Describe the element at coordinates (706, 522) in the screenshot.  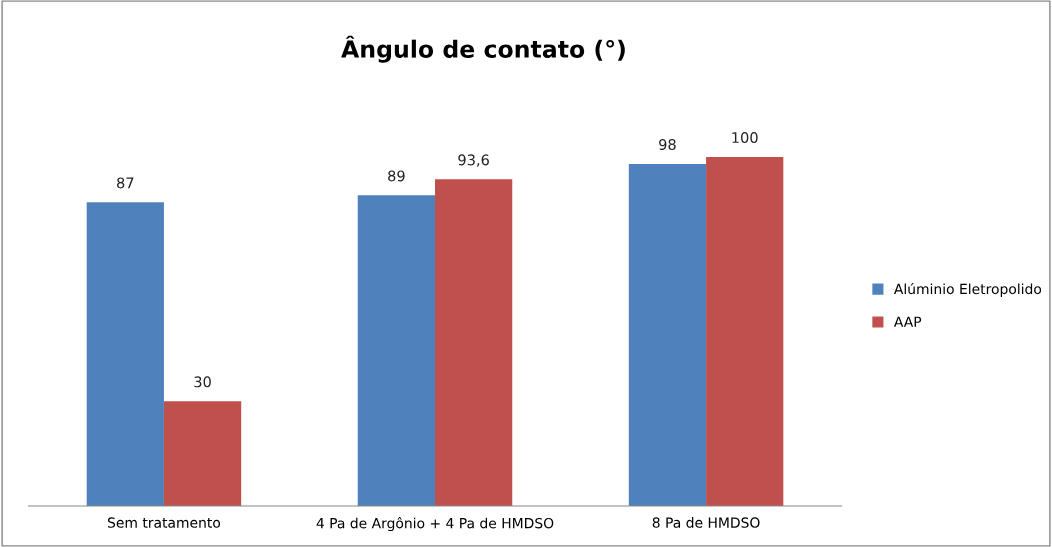
I see `x-tick-label: 8 Pa de HMDSO` at that location.